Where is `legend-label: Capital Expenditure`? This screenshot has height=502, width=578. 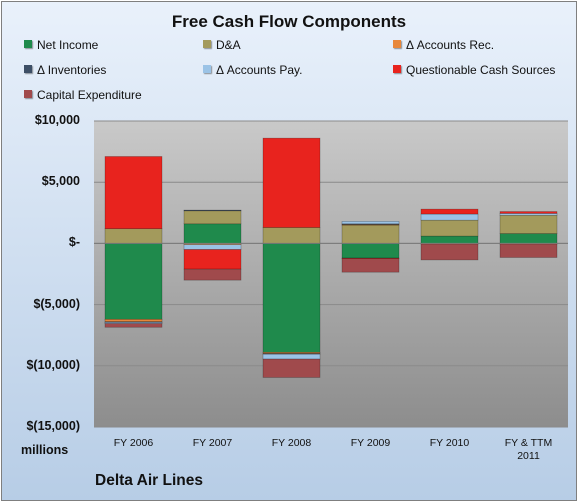
legend-label: Capital Expenditure is located at coordinates (89, 95).